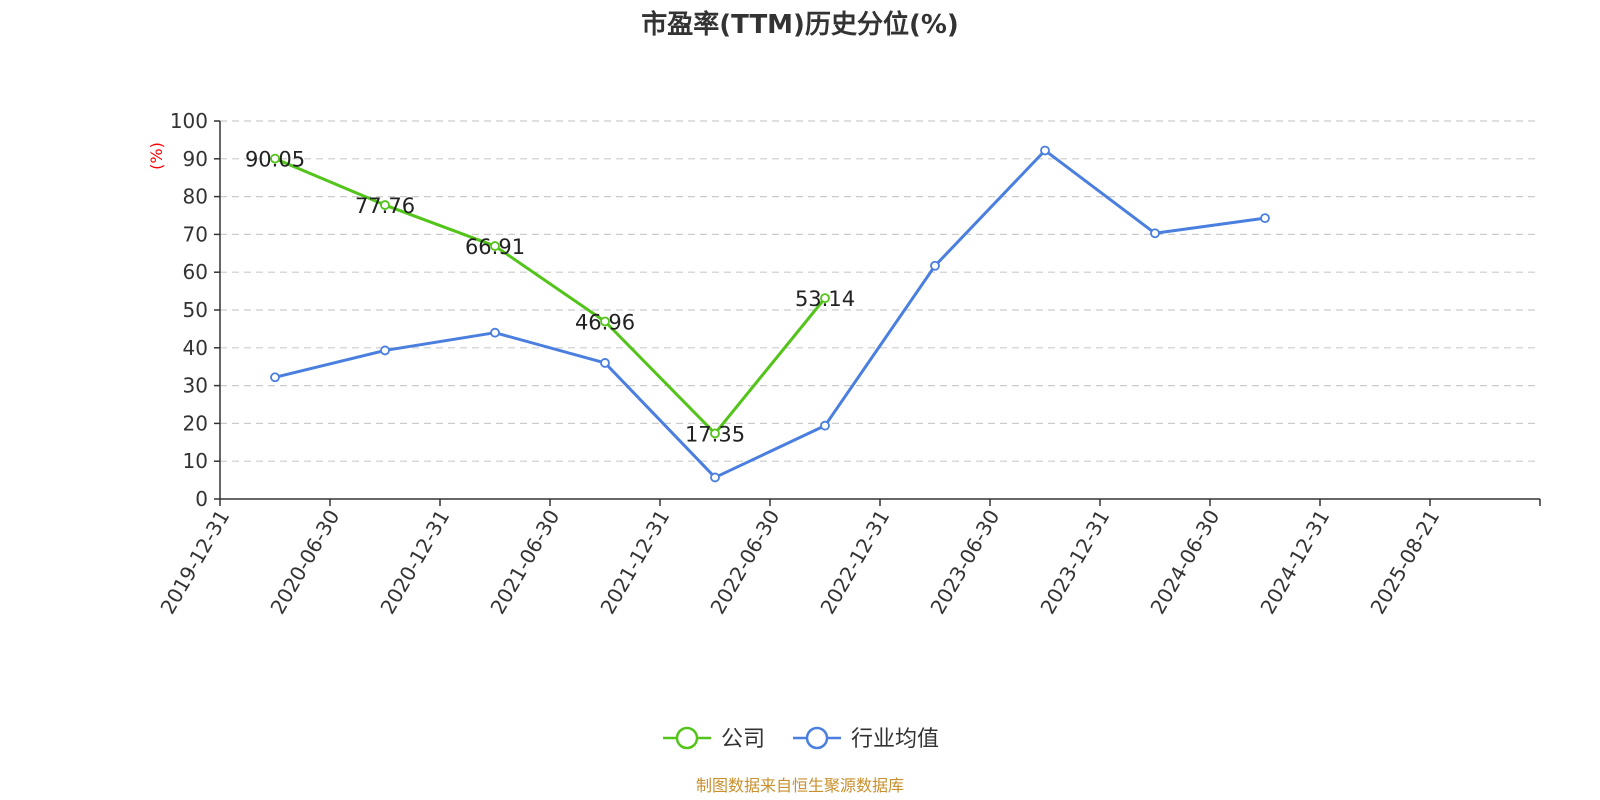 The height and width of the screenshot is (800, 1600). Describe the element at coordinates (201, 499) in the screenshot. I see `y-tick-label: 0` at that location.